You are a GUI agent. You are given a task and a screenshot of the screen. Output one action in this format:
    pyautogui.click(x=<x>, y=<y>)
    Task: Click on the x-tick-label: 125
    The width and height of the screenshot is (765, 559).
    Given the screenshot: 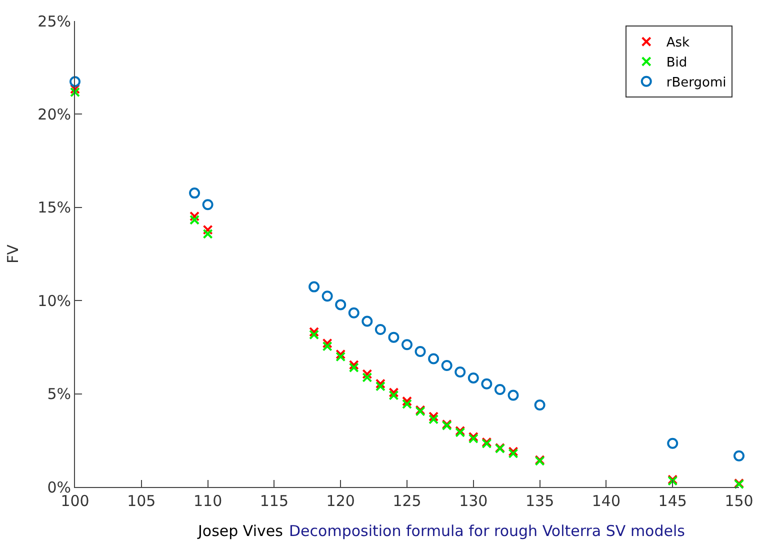 What is the action you would take?
    pyautogui.click(x=407, y=501)
    